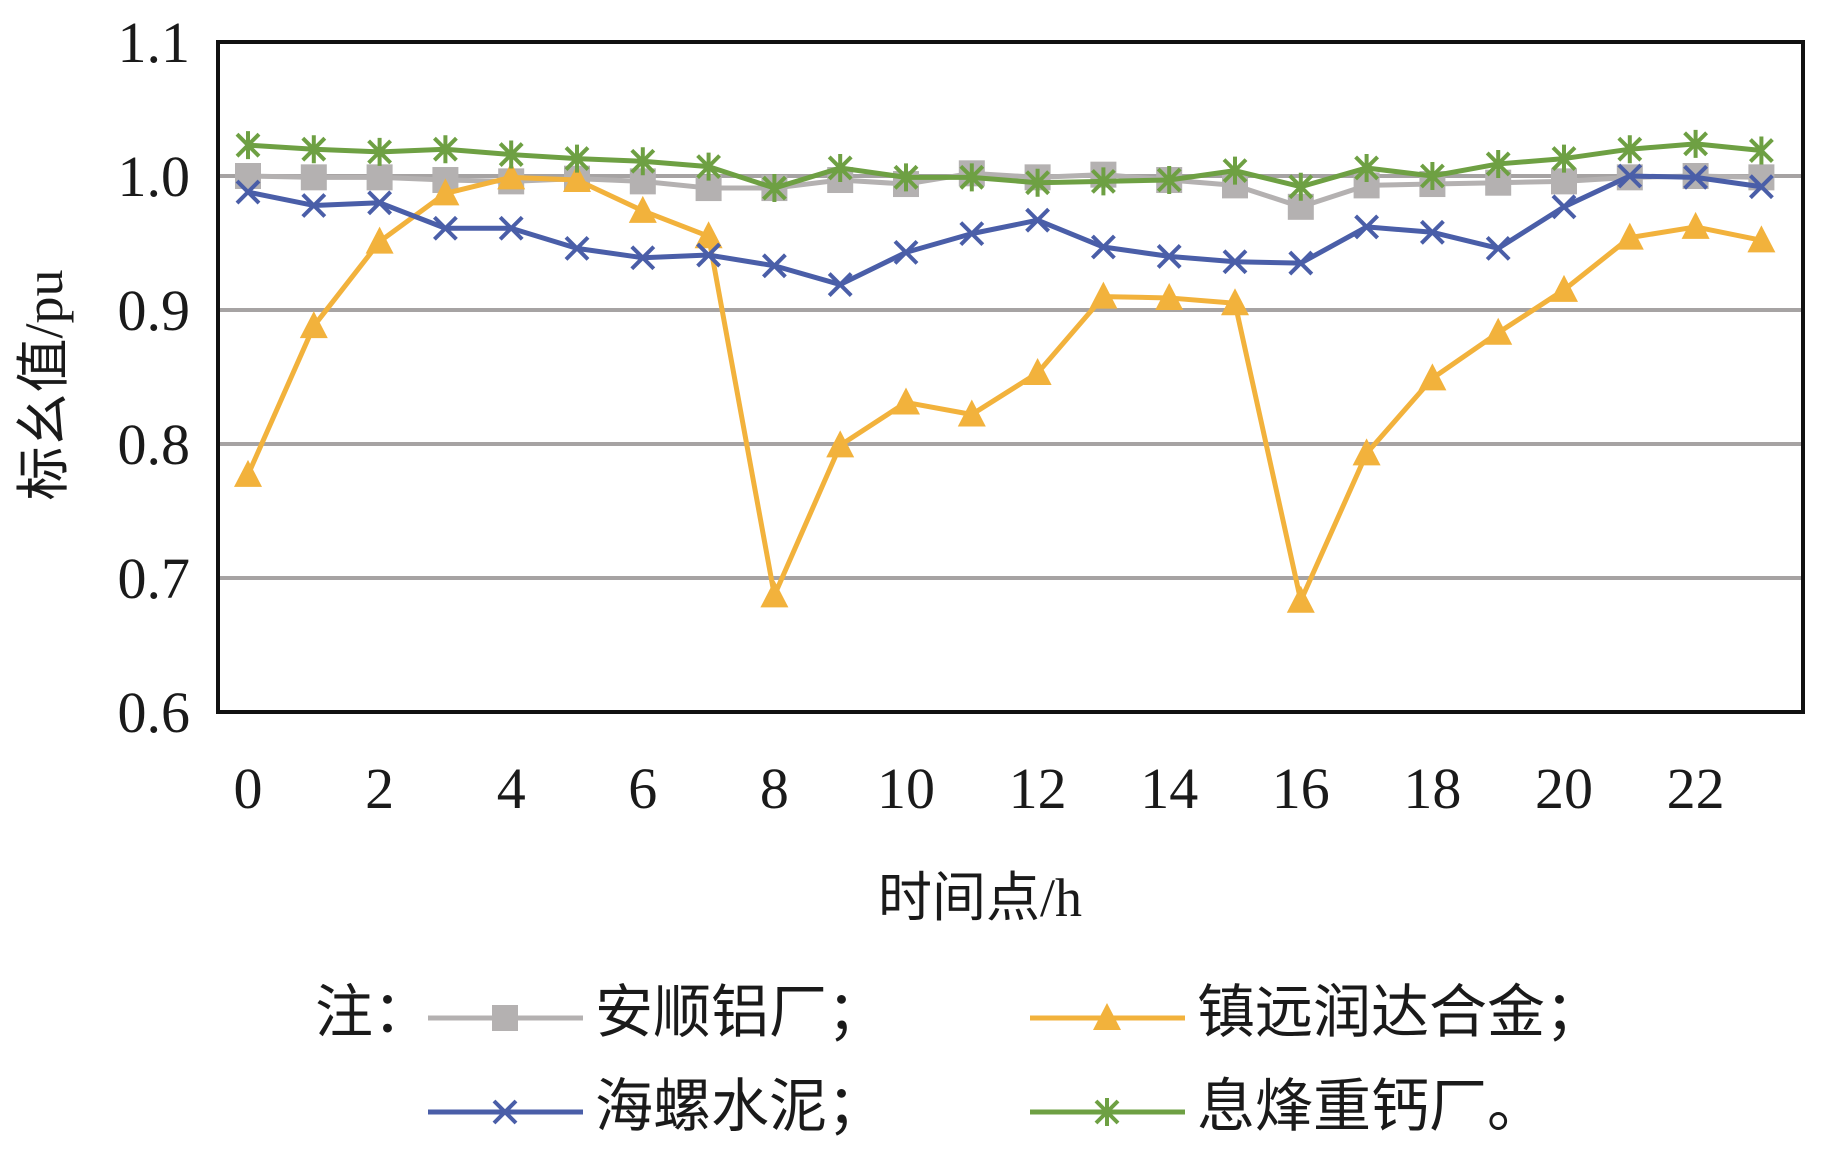  Describe the element at coordinates (379, 788) in the screenshot. I see `x-tick-label: 2` at that location.